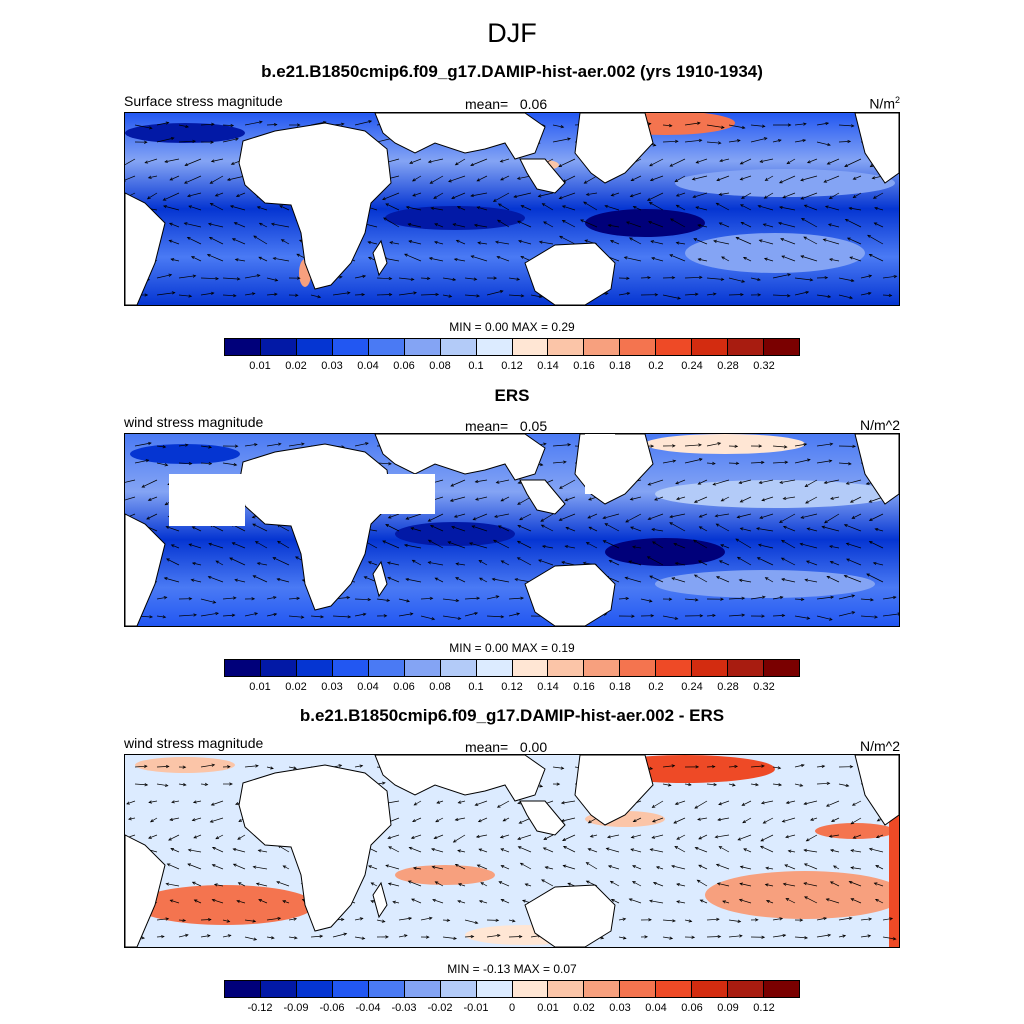  Describe the element at coordinates (512, 209) in the screenshot. I see `panel-1-map` at that location.